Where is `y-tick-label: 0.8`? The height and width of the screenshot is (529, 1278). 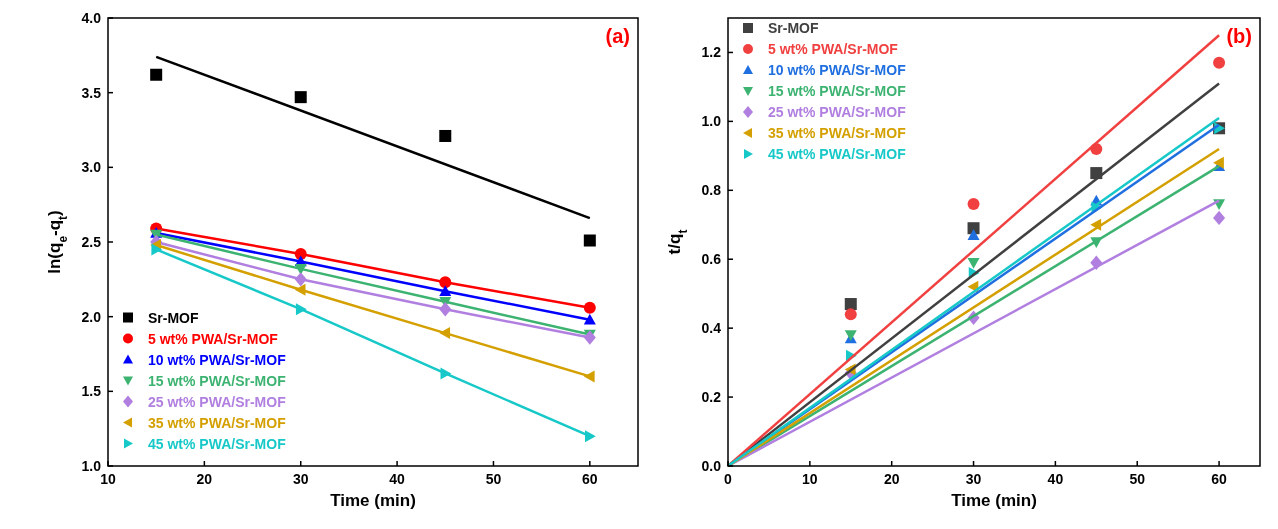 y-tick-label: 0.8 is located at coordinates (711, 190).